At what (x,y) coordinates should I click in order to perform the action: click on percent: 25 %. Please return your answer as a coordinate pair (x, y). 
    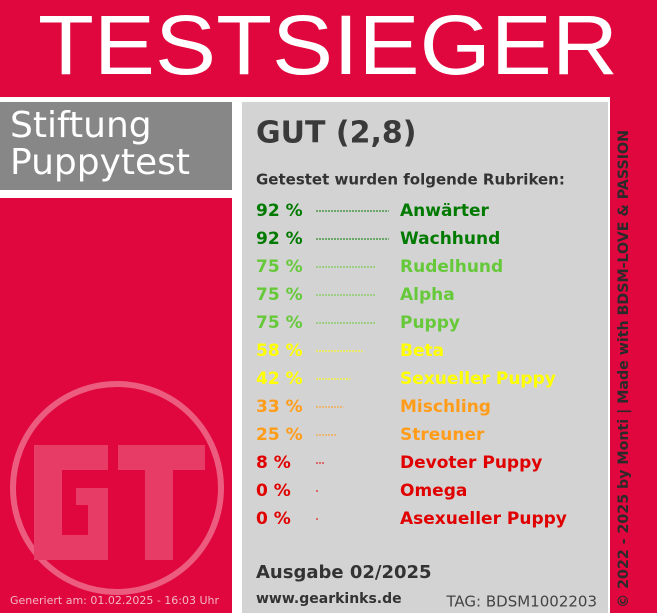
    Looking at the image, I should click on (279, 435).